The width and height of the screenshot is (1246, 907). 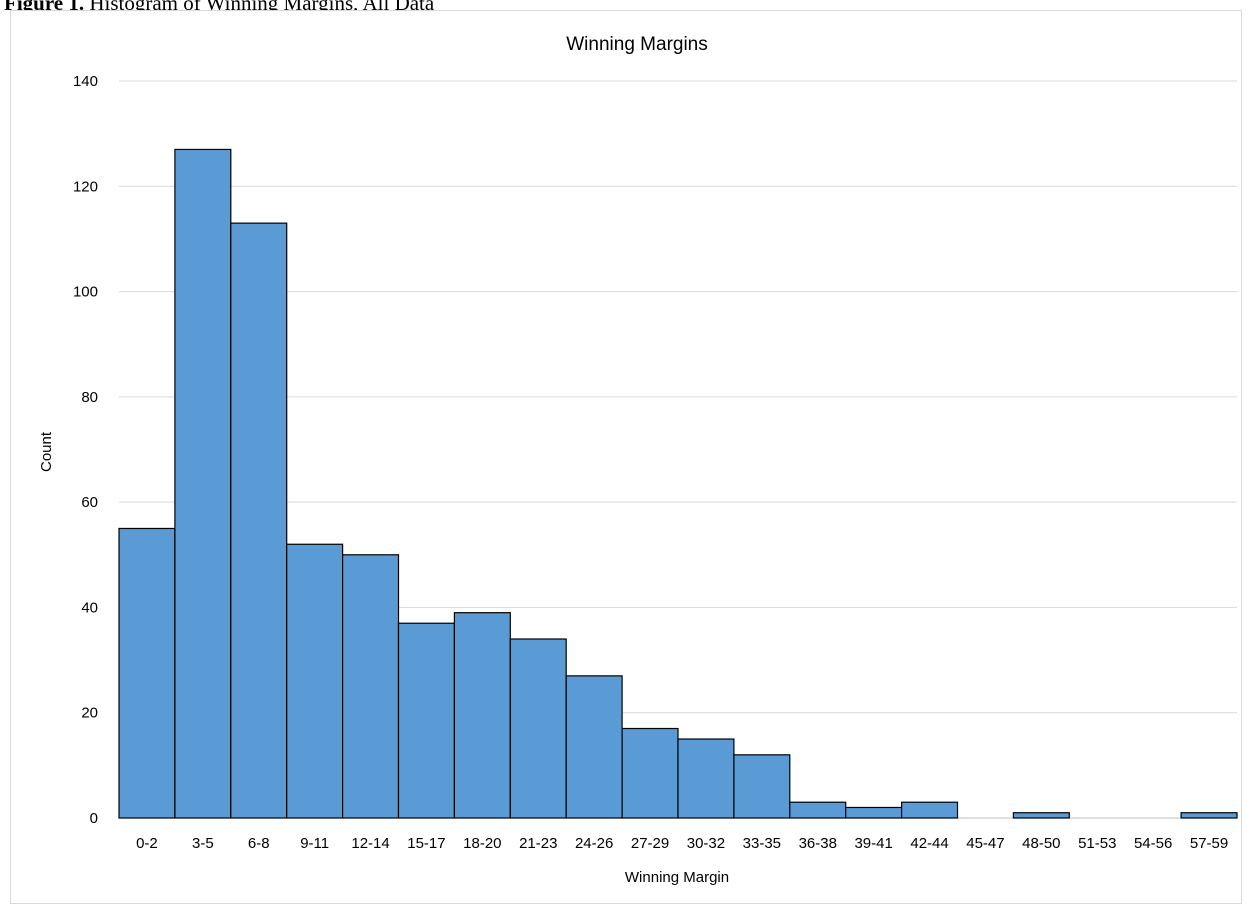 I want to click on y-axis-title: Count, so click(x=46, y=451).